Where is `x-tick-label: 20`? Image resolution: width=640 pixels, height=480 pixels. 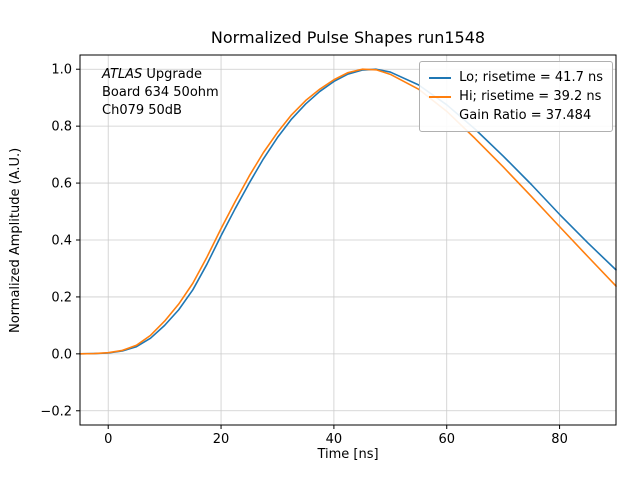
x-tick-label: 20 is located at coordinates (221, 439).